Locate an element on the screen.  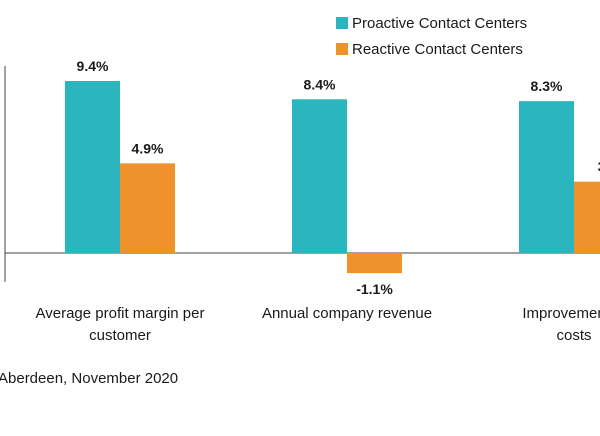
data-label-proactive-1: 8.4% is located at coordinates (320, 84).